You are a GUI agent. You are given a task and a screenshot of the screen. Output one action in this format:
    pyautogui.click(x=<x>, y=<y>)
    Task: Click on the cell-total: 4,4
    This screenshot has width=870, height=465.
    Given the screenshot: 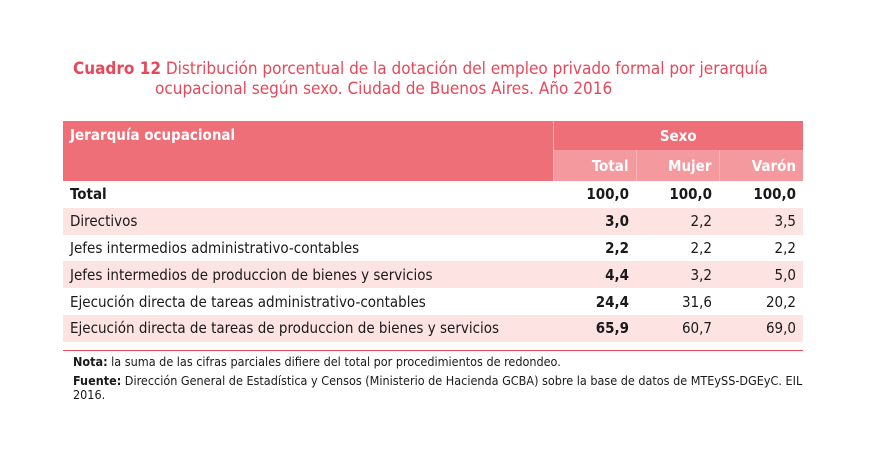 What is the action you would take?
    pyautogui.click(x=617, y=274)
    